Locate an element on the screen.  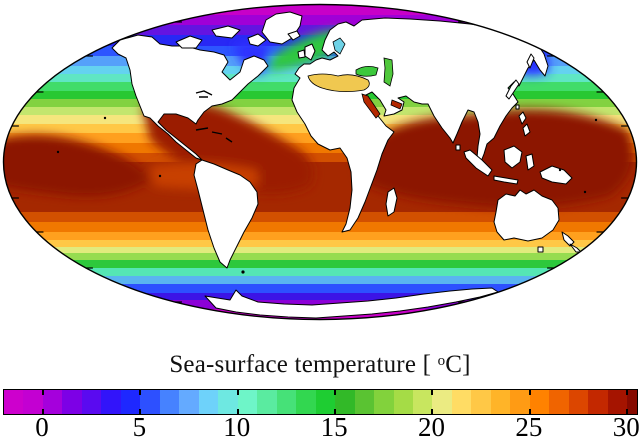
title-degree-superscript: o is located at coordinates (441, 360).